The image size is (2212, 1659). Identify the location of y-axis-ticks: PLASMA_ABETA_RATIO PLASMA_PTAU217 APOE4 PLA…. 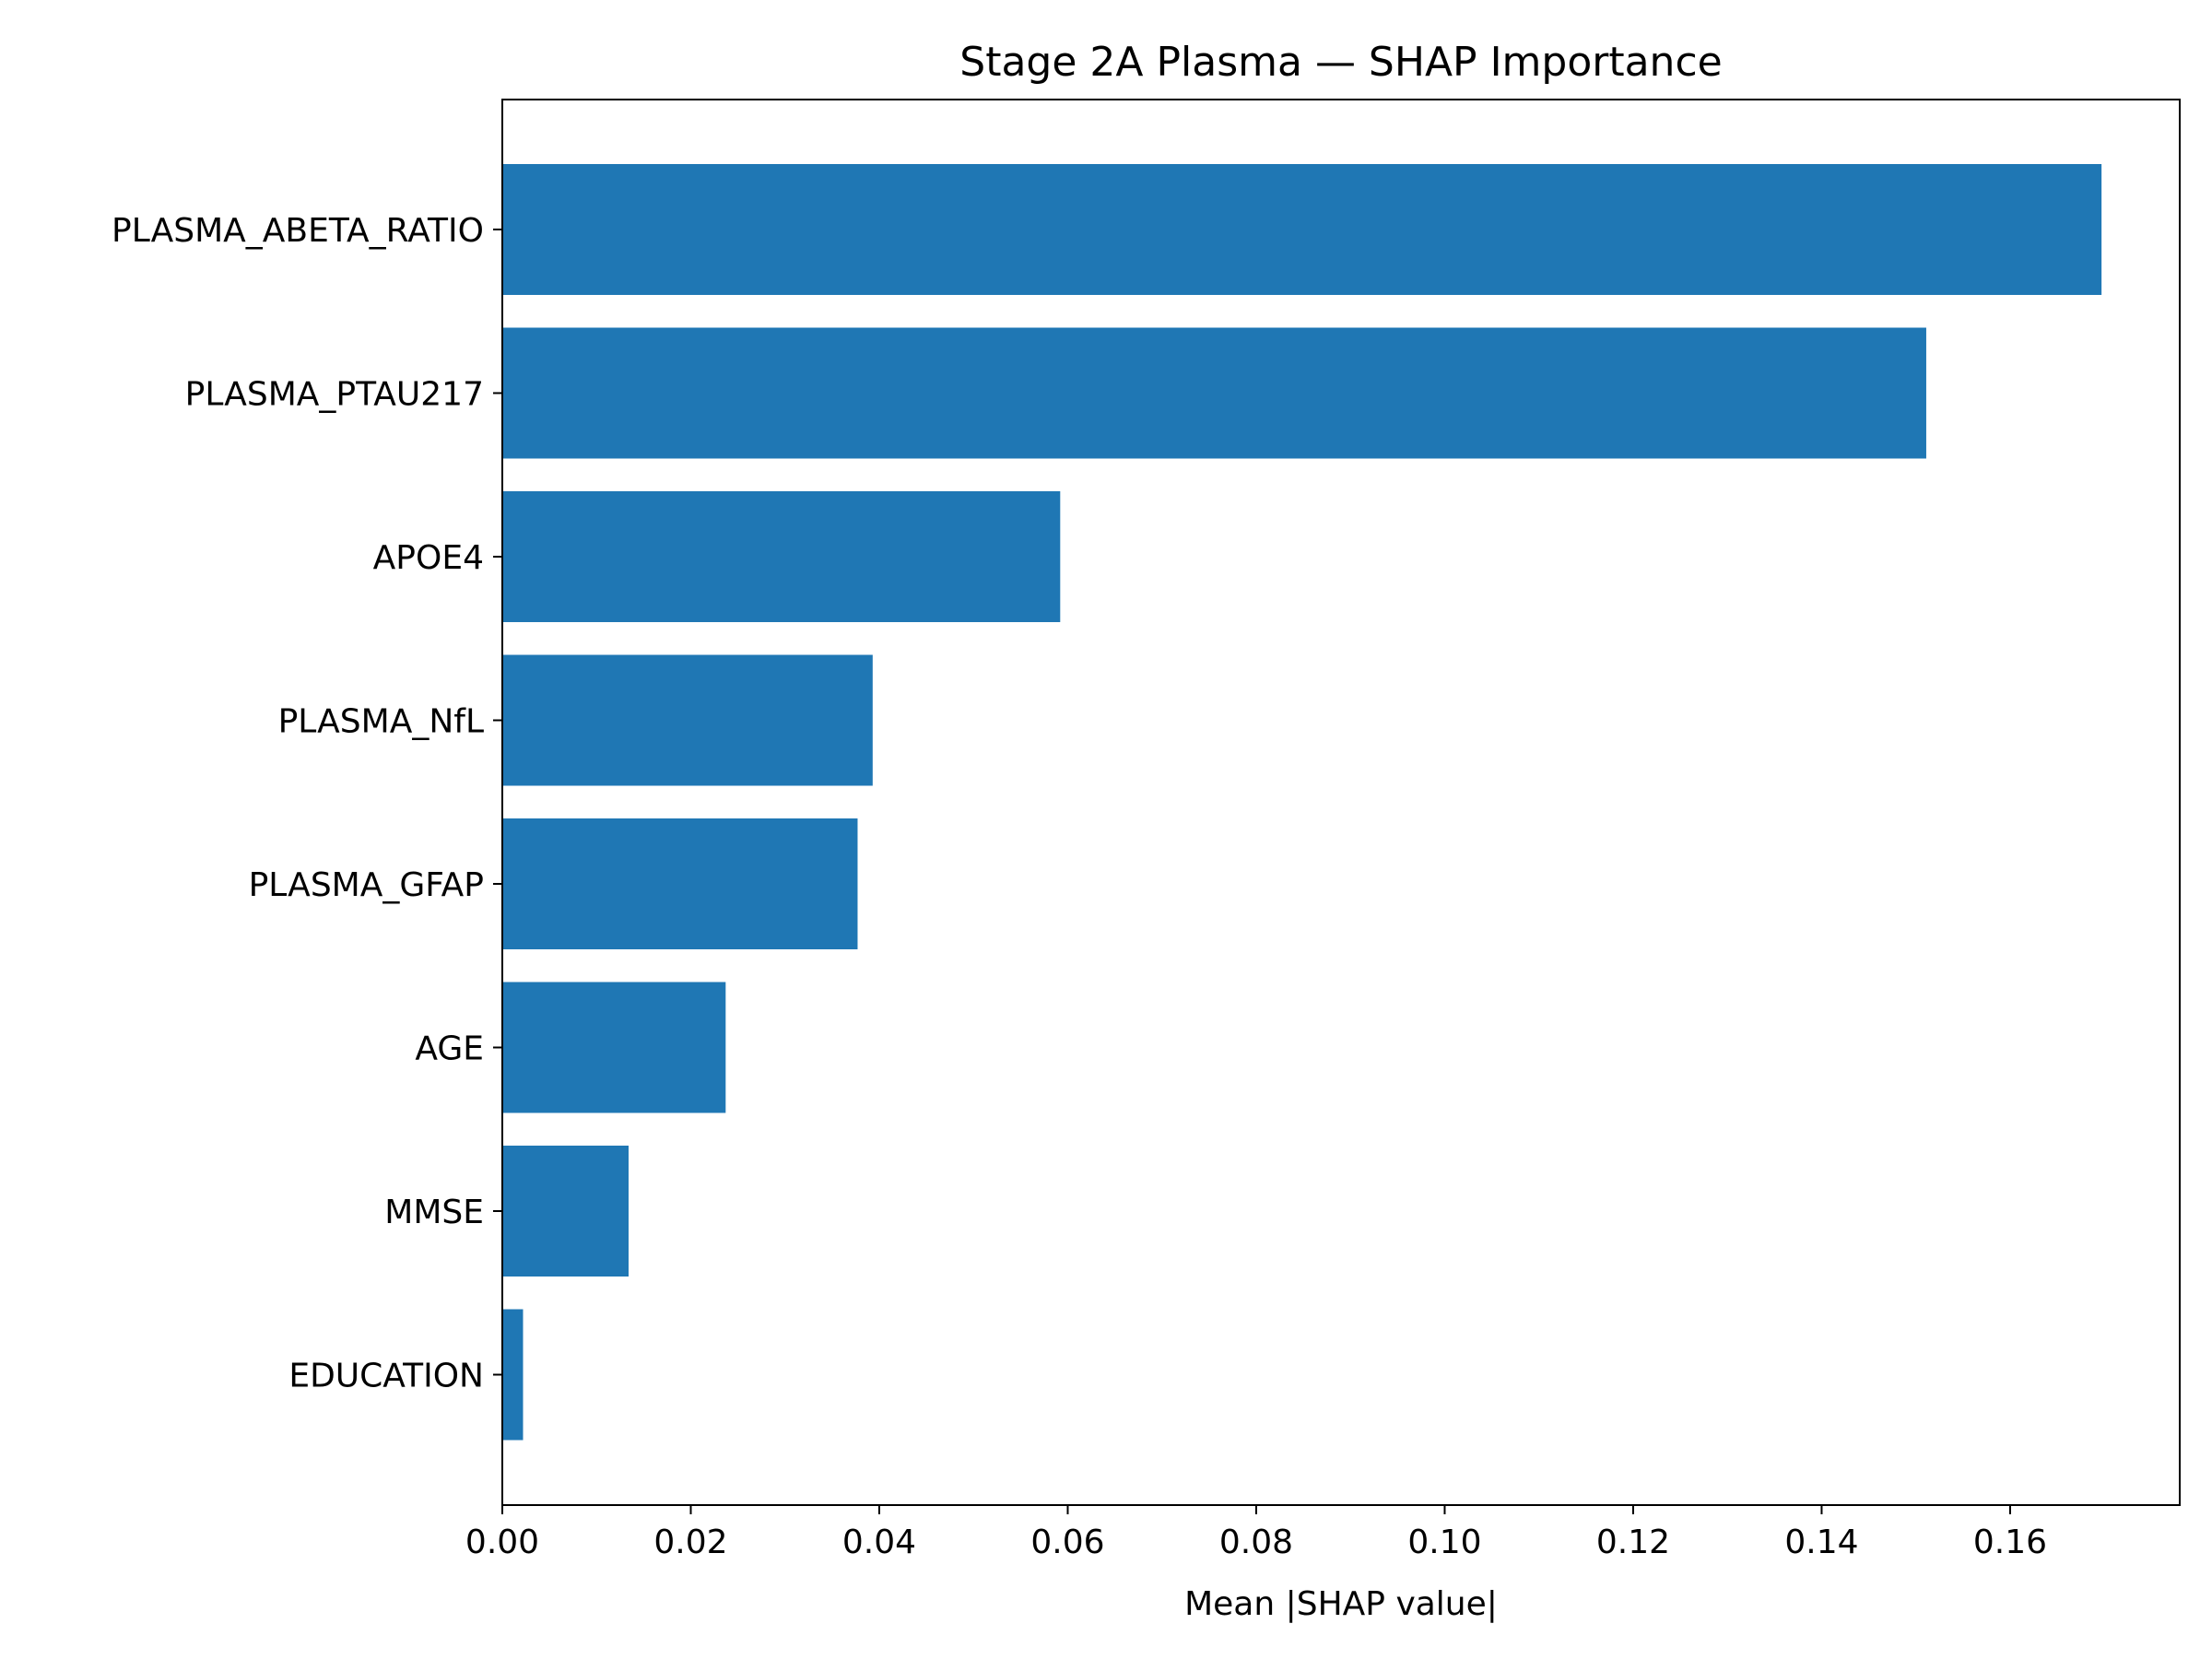
(307, 803).